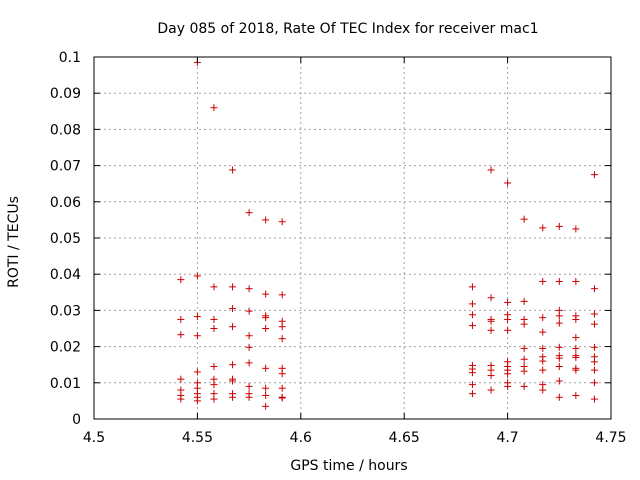 This screenshot has height=480, width=640. I want to click on y-tick-label: 0.1, so click(70, 58).